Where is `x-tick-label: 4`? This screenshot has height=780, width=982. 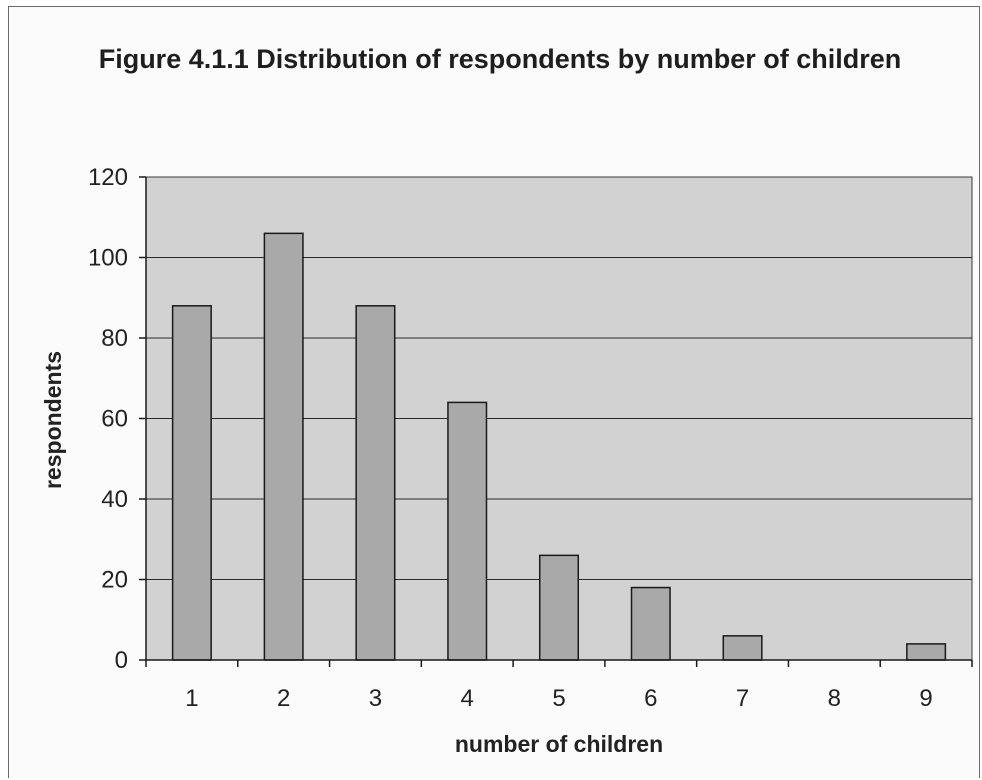
x-tick-label: 4 is located at coordinates (467, 698).